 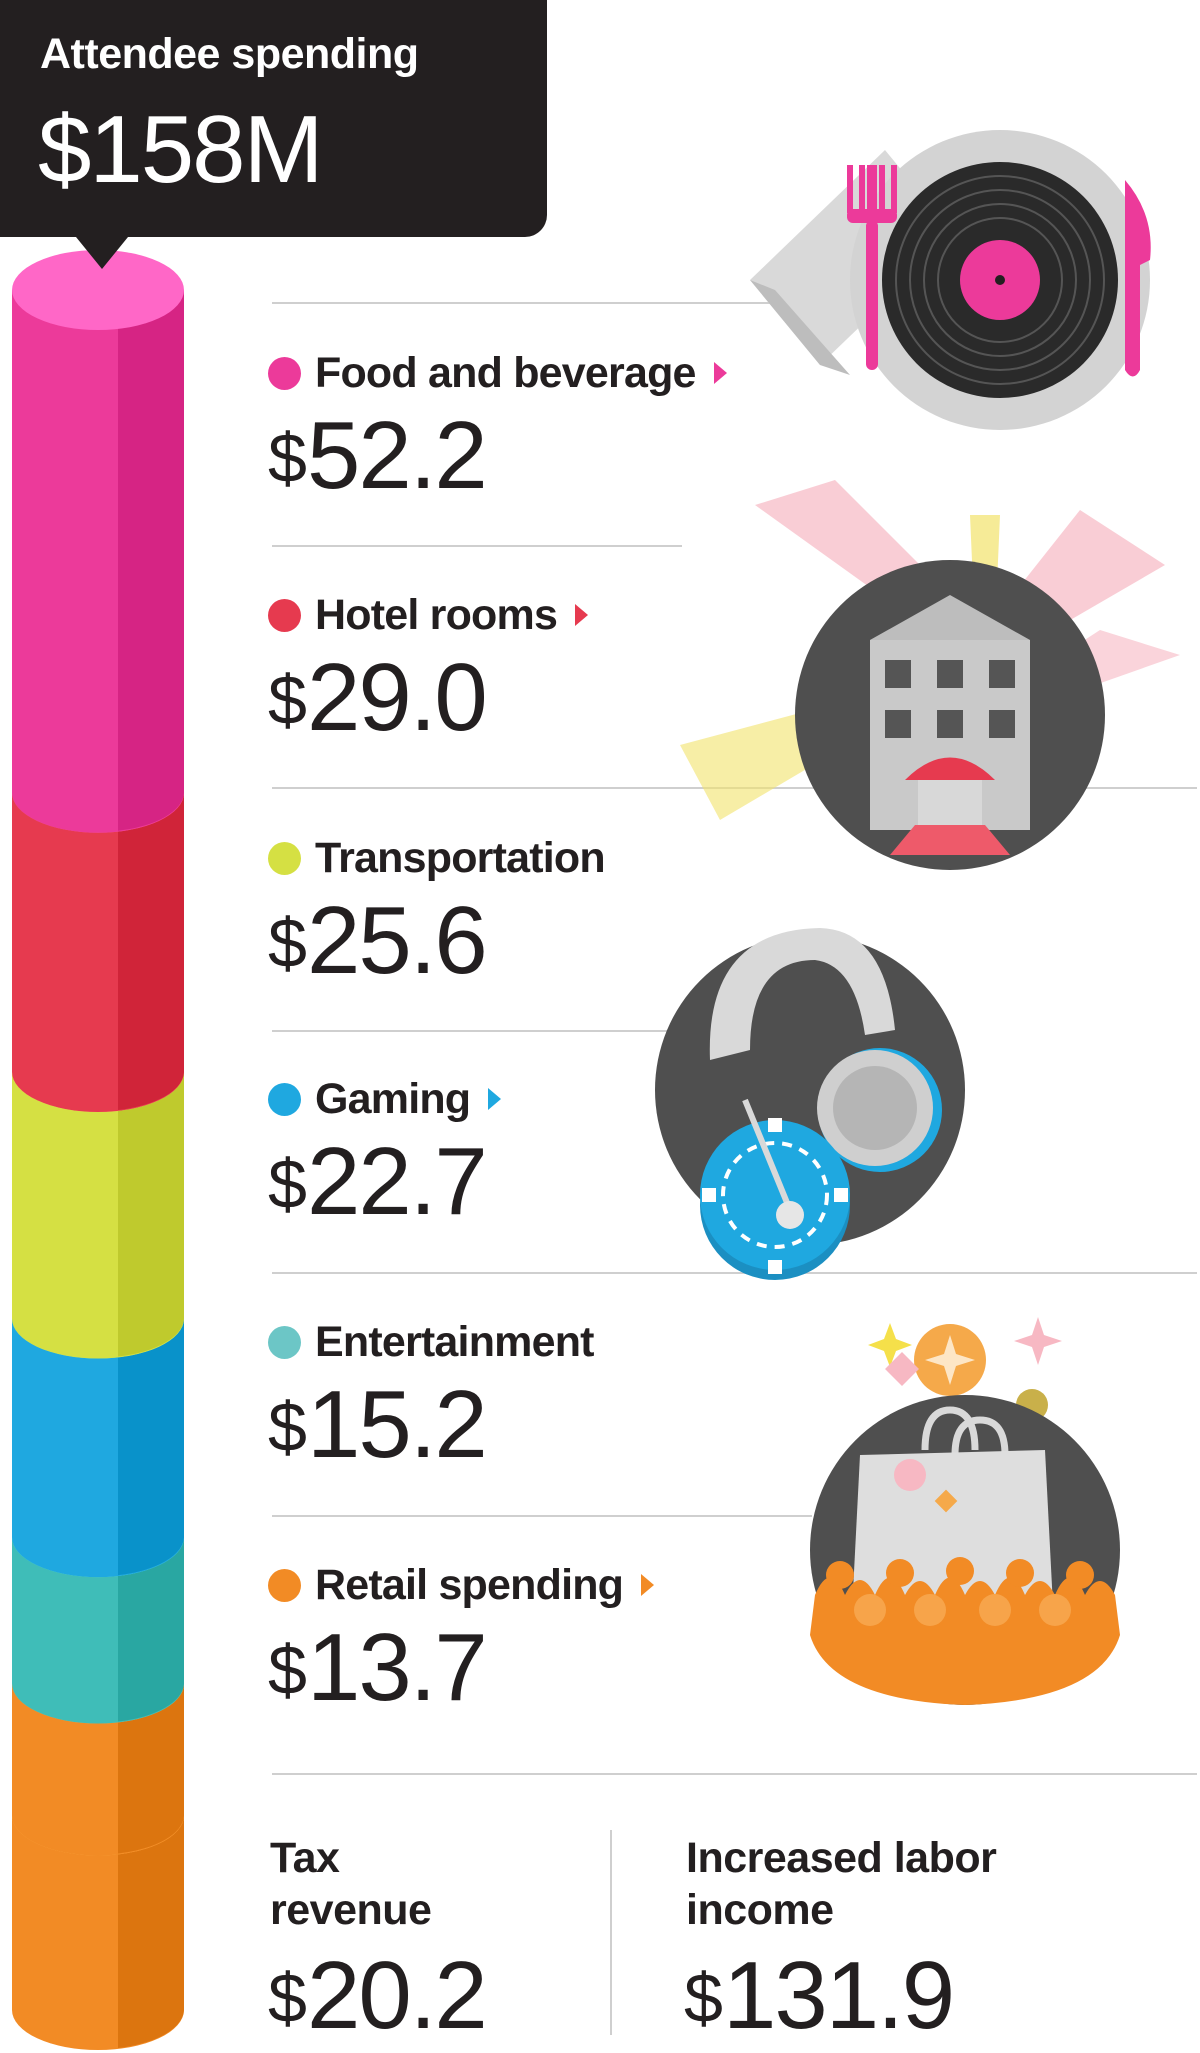 What do you see at coordinates (378, 1424) in the screenshot?
I see `category-value: $15.2` at bounding box center [378, 1424].